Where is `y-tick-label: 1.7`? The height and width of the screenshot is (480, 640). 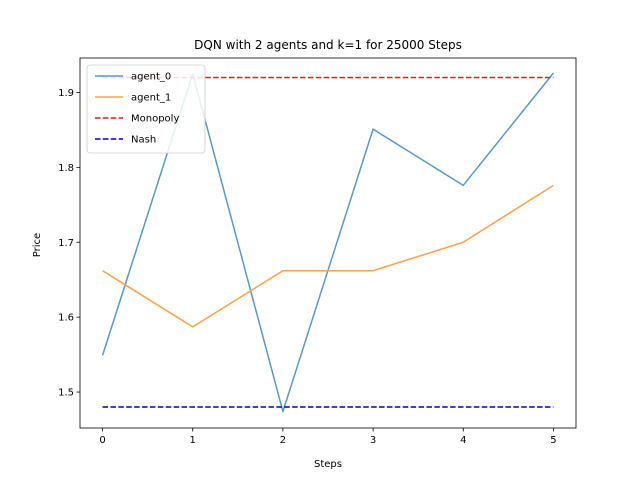
y-tick-label: 1.7 is located at coordinates (66, 243).